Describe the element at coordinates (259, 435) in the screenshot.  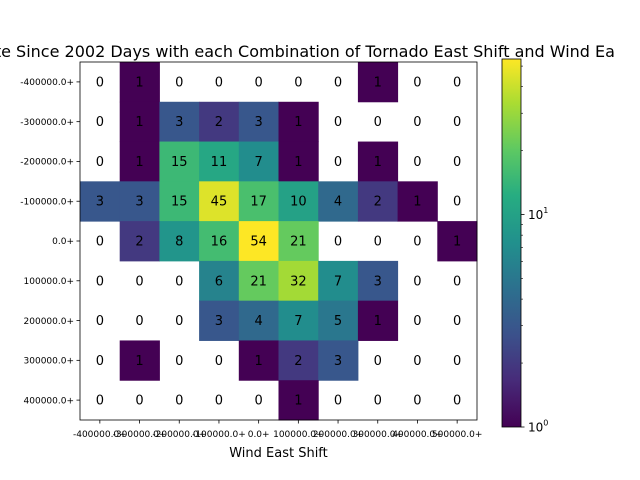
I see `x-tick-label: 0.0+` at that location.